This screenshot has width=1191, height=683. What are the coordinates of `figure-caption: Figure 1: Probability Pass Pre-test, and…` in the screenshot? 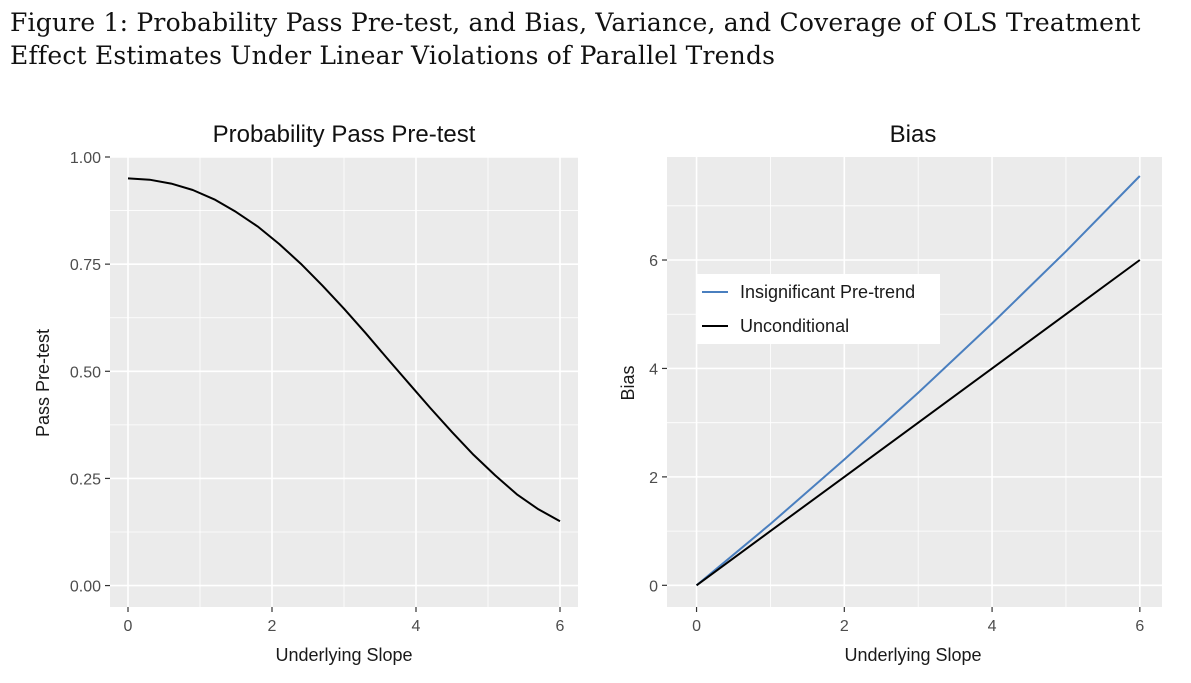 It's located at (575, 39).